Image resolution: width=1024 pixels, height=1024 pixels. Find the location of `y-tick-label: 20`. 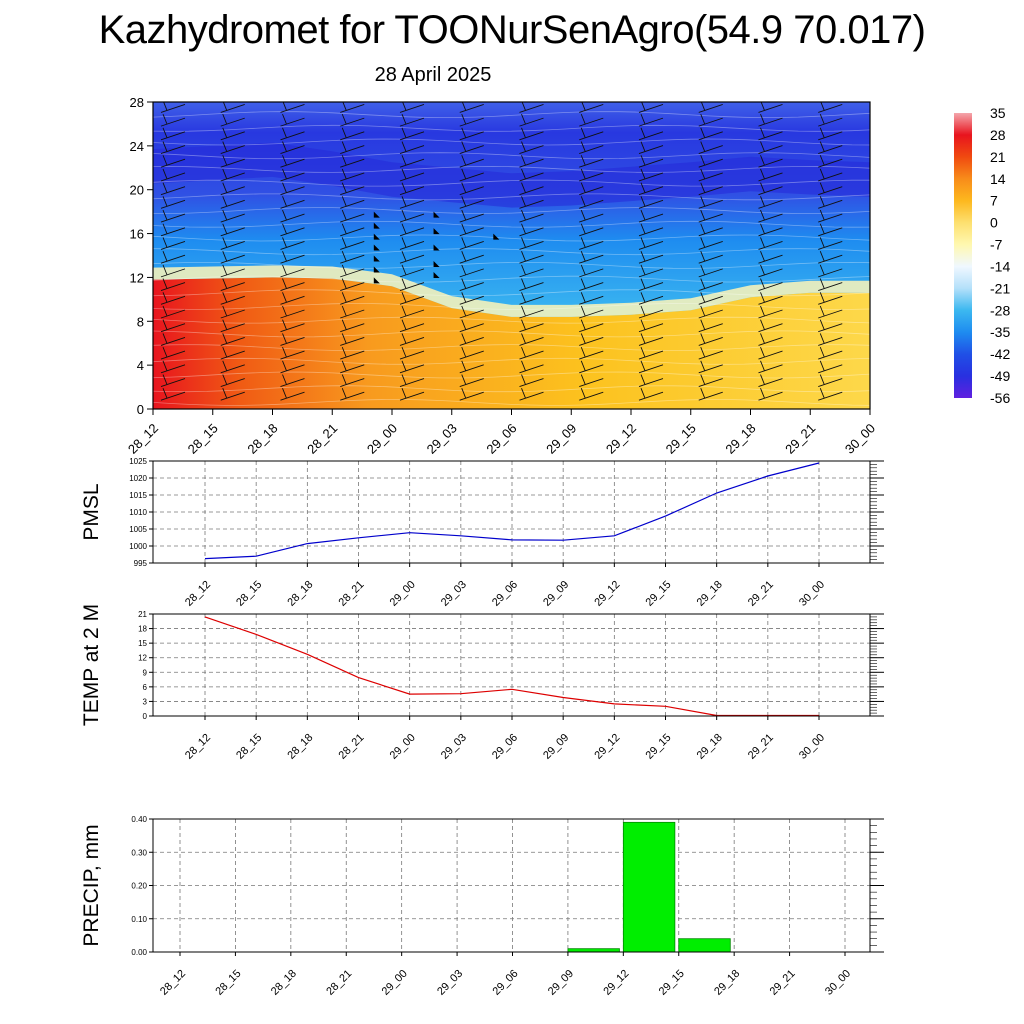

y-tick-label: 20 is located at coordinates (137, 190).